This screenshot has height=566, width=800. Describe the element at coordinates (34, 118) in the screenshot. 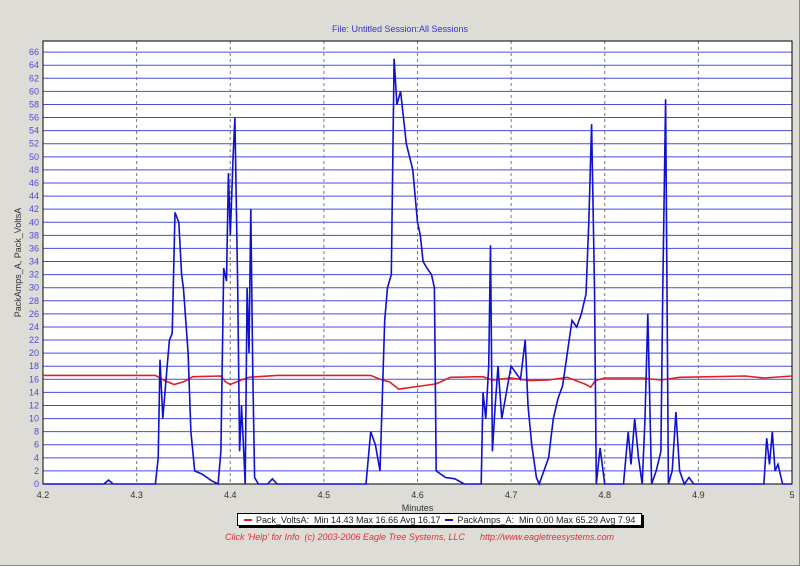

I see `y-tick-label: 56` at that location.